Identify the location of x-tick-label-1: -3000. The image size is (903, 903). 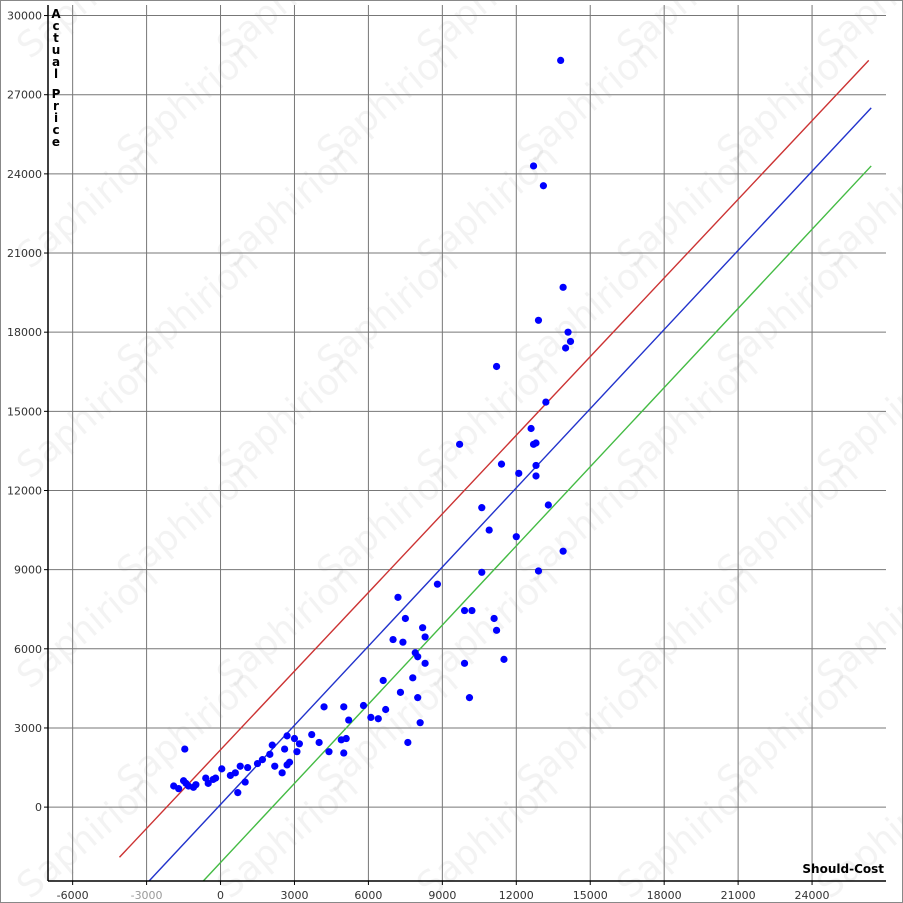
(147, 895).